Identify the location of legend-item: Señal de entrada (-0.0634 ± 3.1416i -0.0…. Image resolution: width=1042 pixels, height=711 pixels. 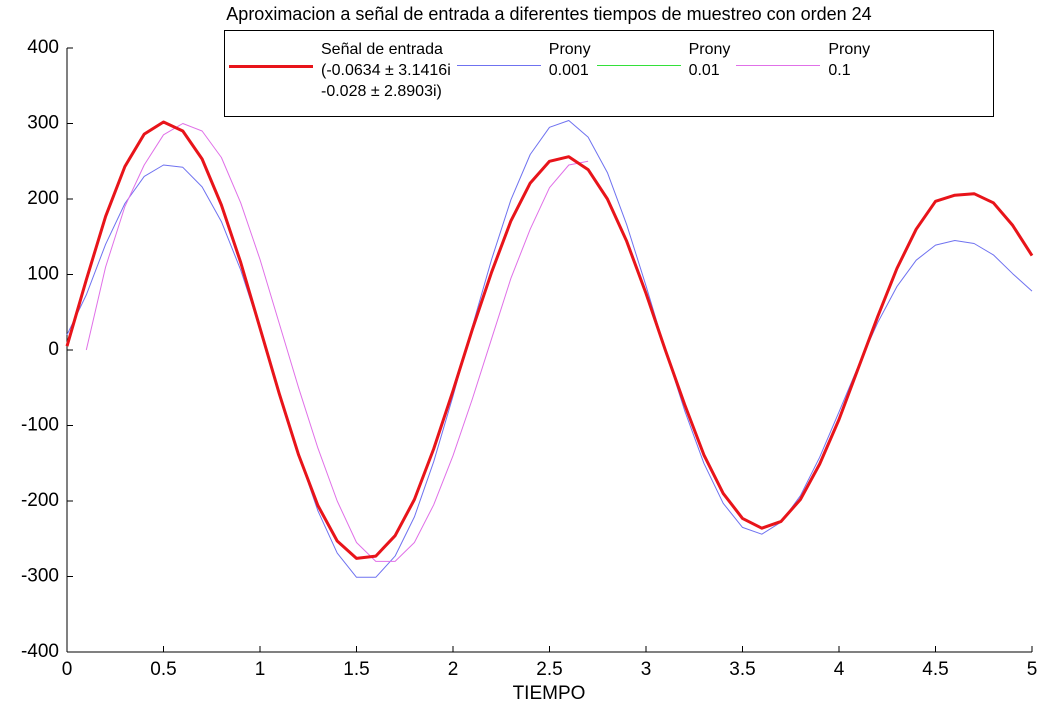
(340, 70).